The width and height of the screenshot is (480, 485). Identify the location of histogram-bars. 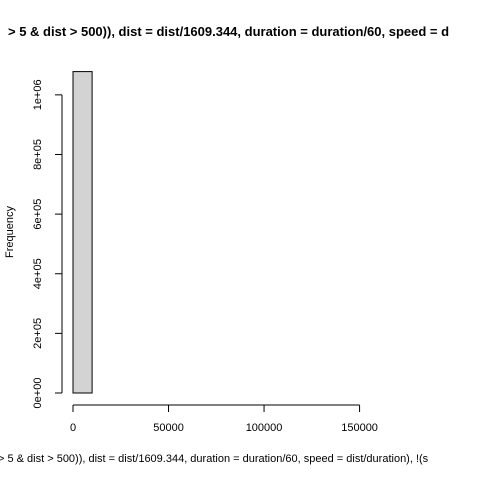
(82, 232).